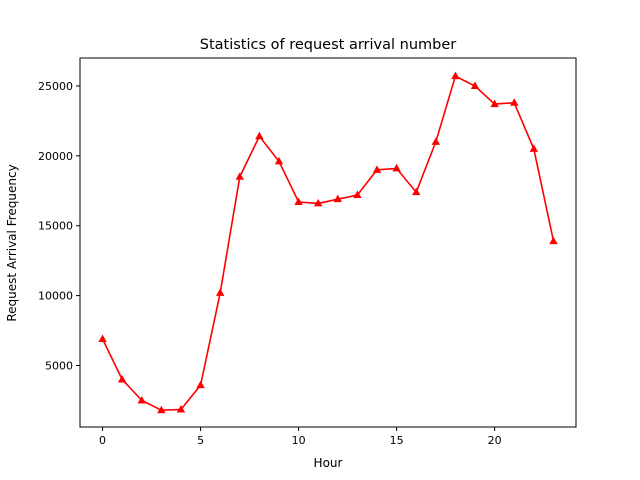 The width and height of the screenshot is (640, 480). What do you see at coordinates (495, 440) in the screenshot?
I see `x-tick-label: 20` at bounding box center [495, 440].